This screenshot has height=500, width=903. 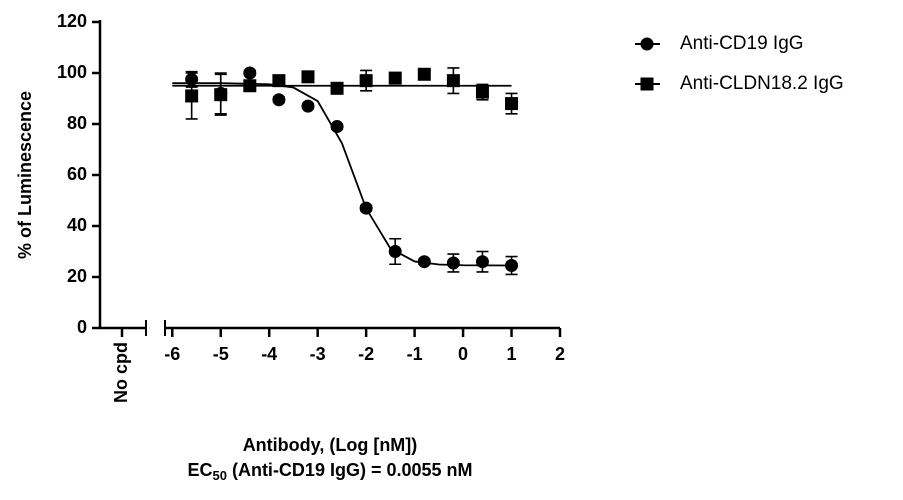 I want to click on y-tick-label: 80, so click(x=77, y=123).